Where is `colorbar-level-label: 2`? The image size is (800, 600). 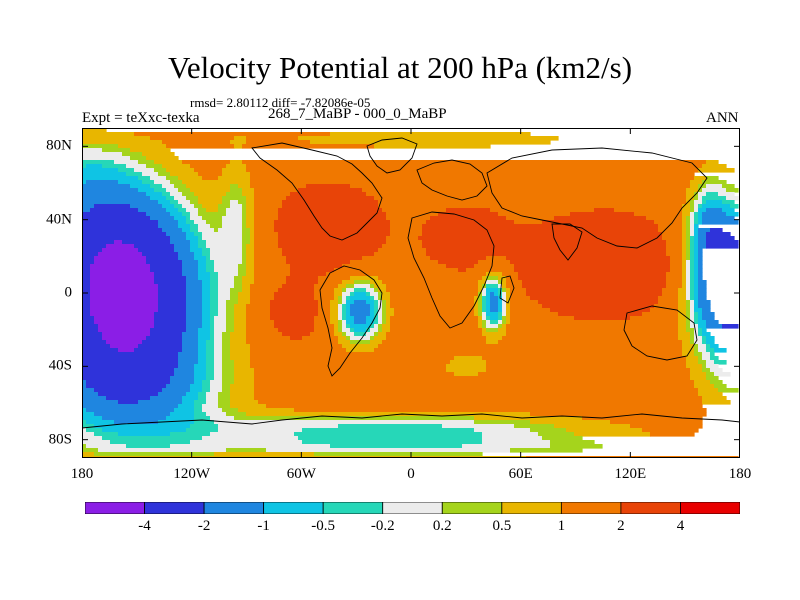 colorbar-level-label: 2 is located at coordinates (621, 526).